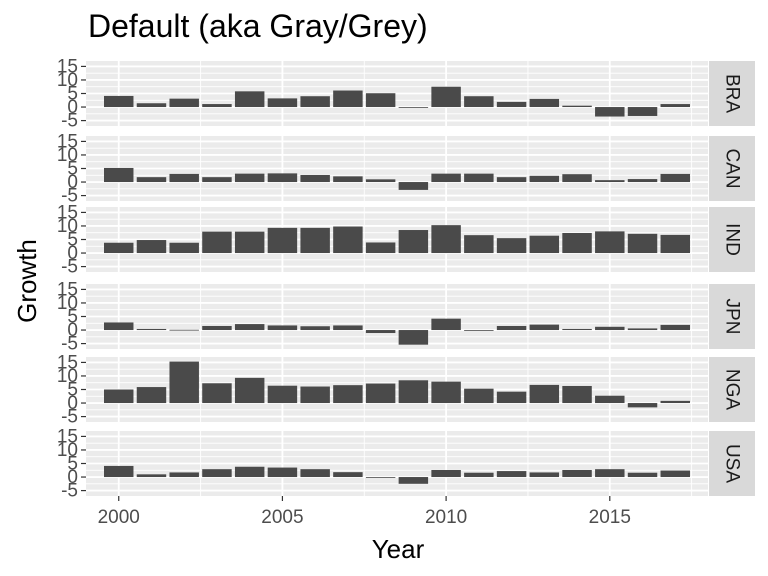 This screenshot has height=576, width=768. I want to click on bar-usa-2017, so click(675, 474).